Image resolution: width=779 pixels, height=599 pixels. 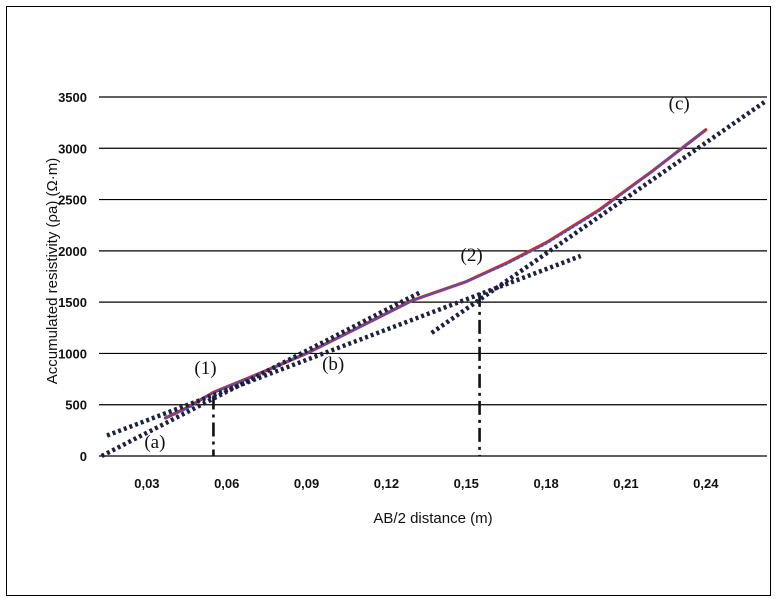 What do you see at coordinates (205, 368) in the screenshot?
I see `inflection-label: (1)` at bounding box center [205, 368].